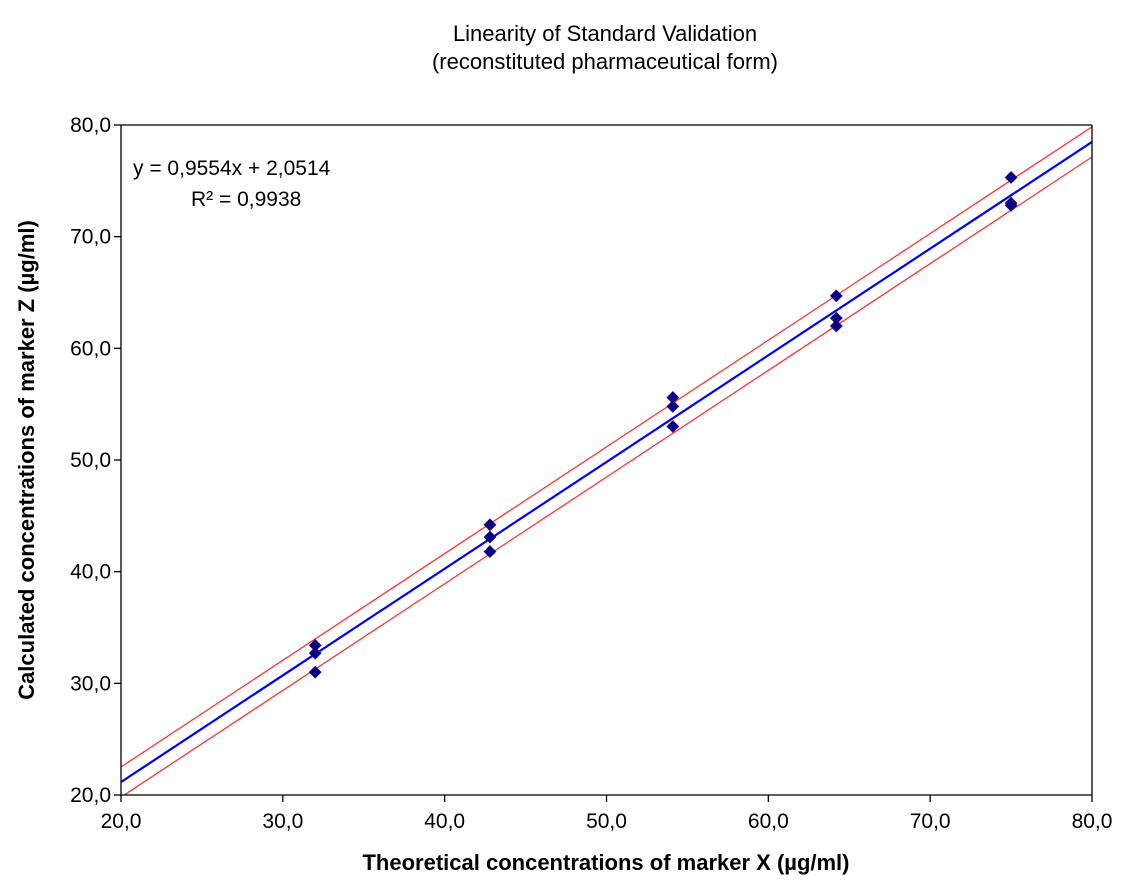 The width and height of the screenshot is (1123, 890). What do you see at coordinates (605, 33) in the screenshot?
I see `chart-title: Linearity of Standard Validation` at bounding box center [605, 33].